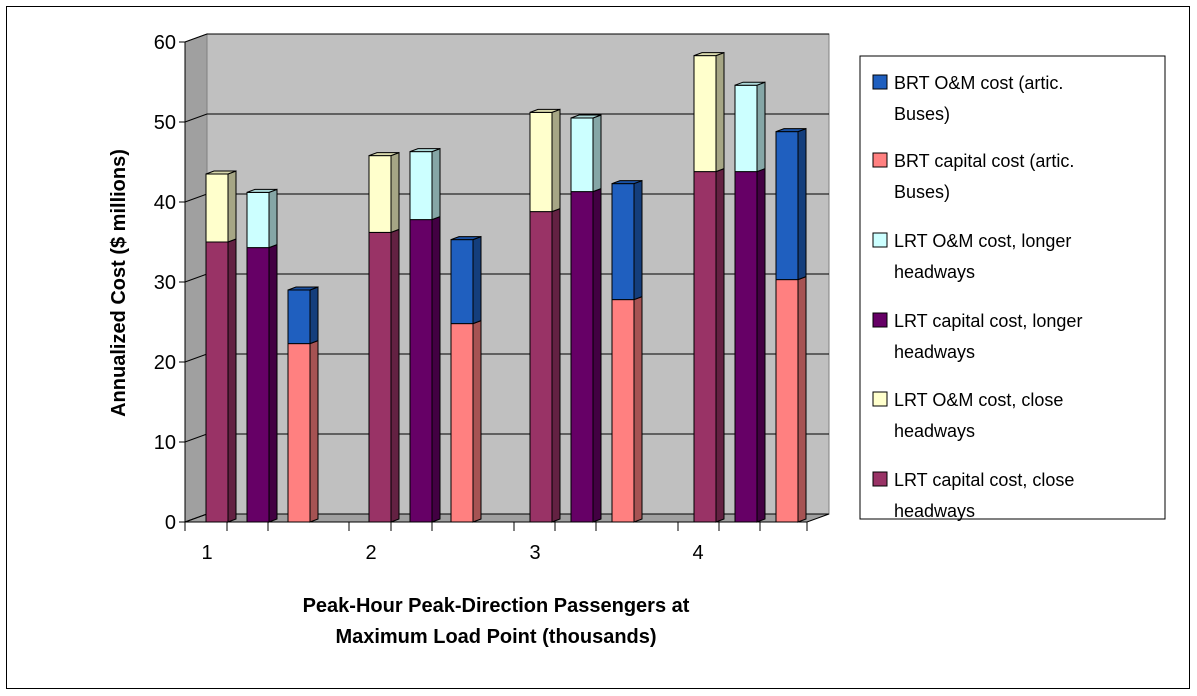 This screenshot has height=696, width=1197. Describe the element at coordinates (984, 161) in the screenshot. I see `legend-label: BRT capital cost (artic.` at that location.